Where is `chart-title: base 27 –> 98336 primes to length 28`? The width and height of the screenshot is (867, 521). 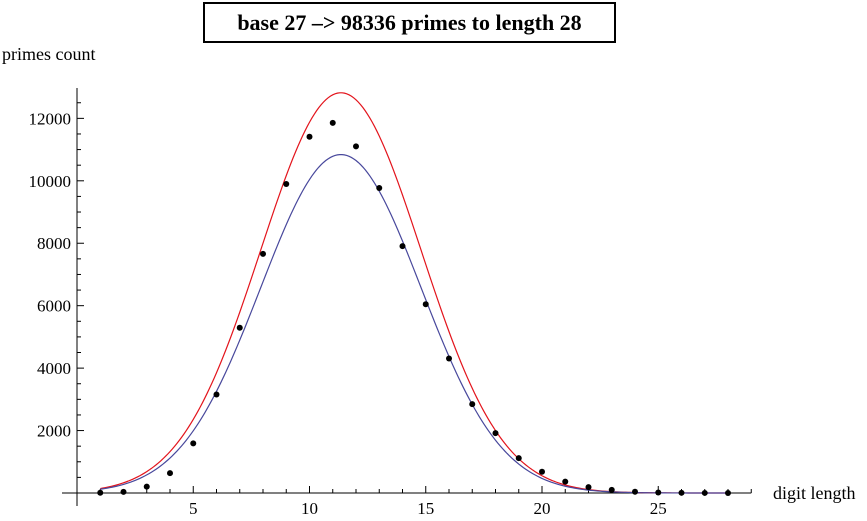 chart-title: base 27 –> 98336 primes to length 28 is located at coordinates (409, 22).